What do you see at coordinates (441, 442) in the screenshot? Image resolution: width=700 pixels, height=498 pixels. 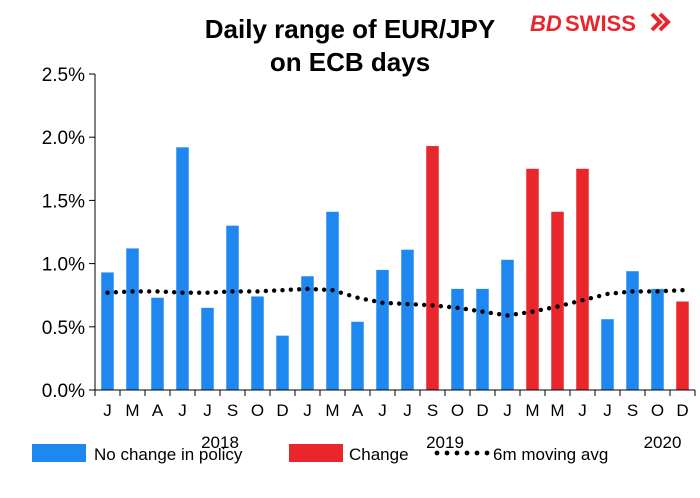 I see `year-labels: 2018 2019 2020` at bounding box center [441, 442].